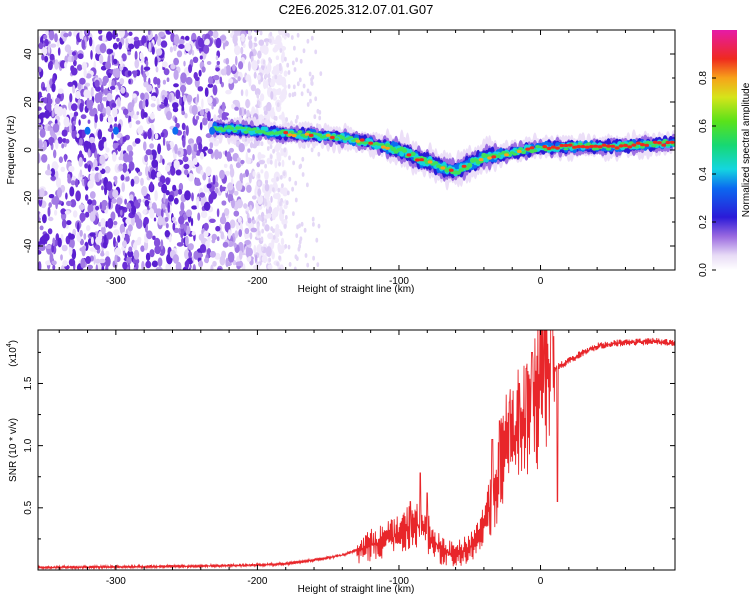  Describe the element at coordinates (356, 289) in the screenshot. I see `spectrogram-x-axis-label: Height of straight line (km)` at that location.